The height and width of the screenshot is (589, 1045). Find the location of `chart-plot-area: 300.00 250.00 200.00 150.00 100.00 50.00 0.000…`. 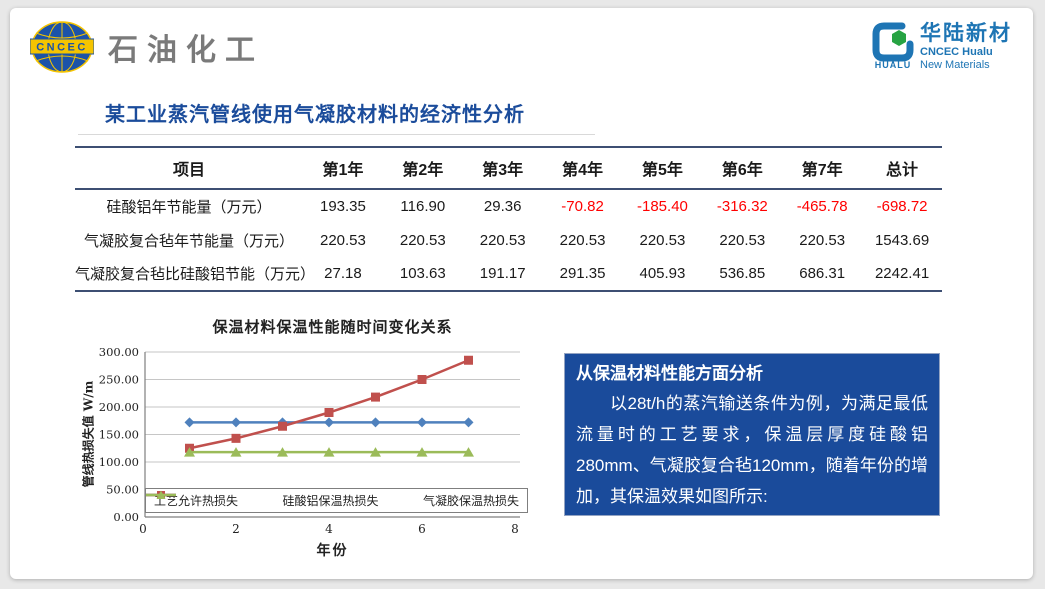

chart-plot-area: 300.00 250.00 200.00 150.00 100.00 50.00 0.000… is located at coordinates (309, 440).